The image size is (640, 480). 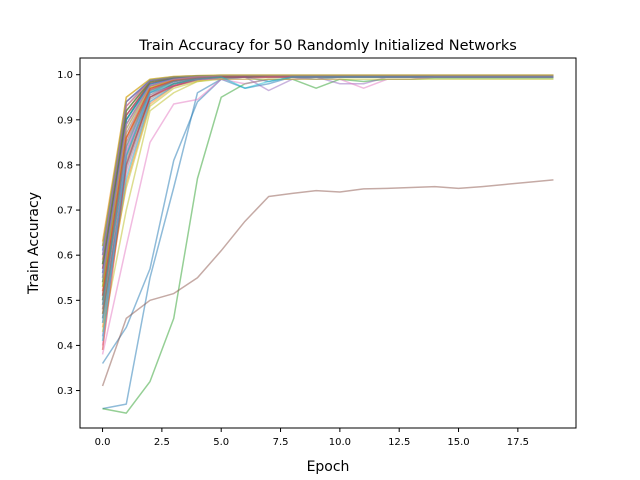 I want to click on x-tick-label: 10.0, so click(x=340, y=442).